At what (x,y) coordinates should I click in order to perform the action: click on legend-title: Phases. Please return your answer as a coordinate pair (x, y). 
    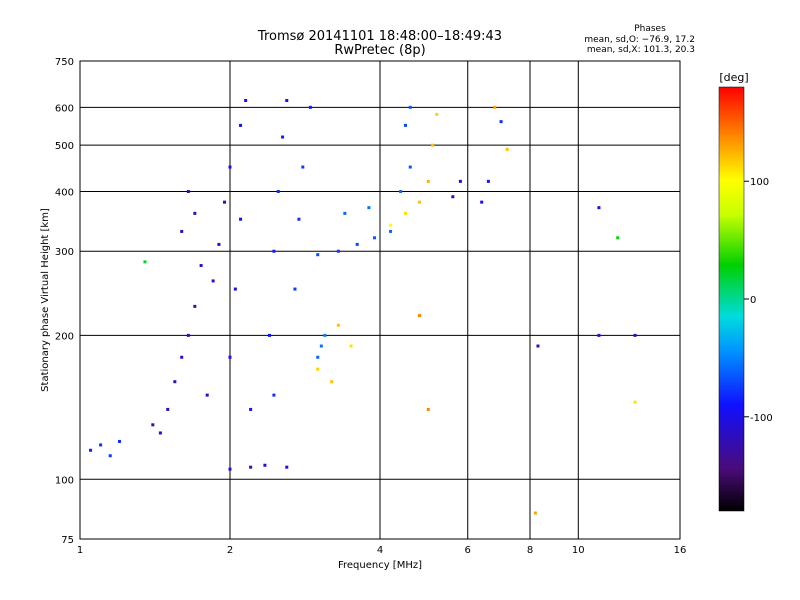
    Looking at the image, I should click on (650, 29).